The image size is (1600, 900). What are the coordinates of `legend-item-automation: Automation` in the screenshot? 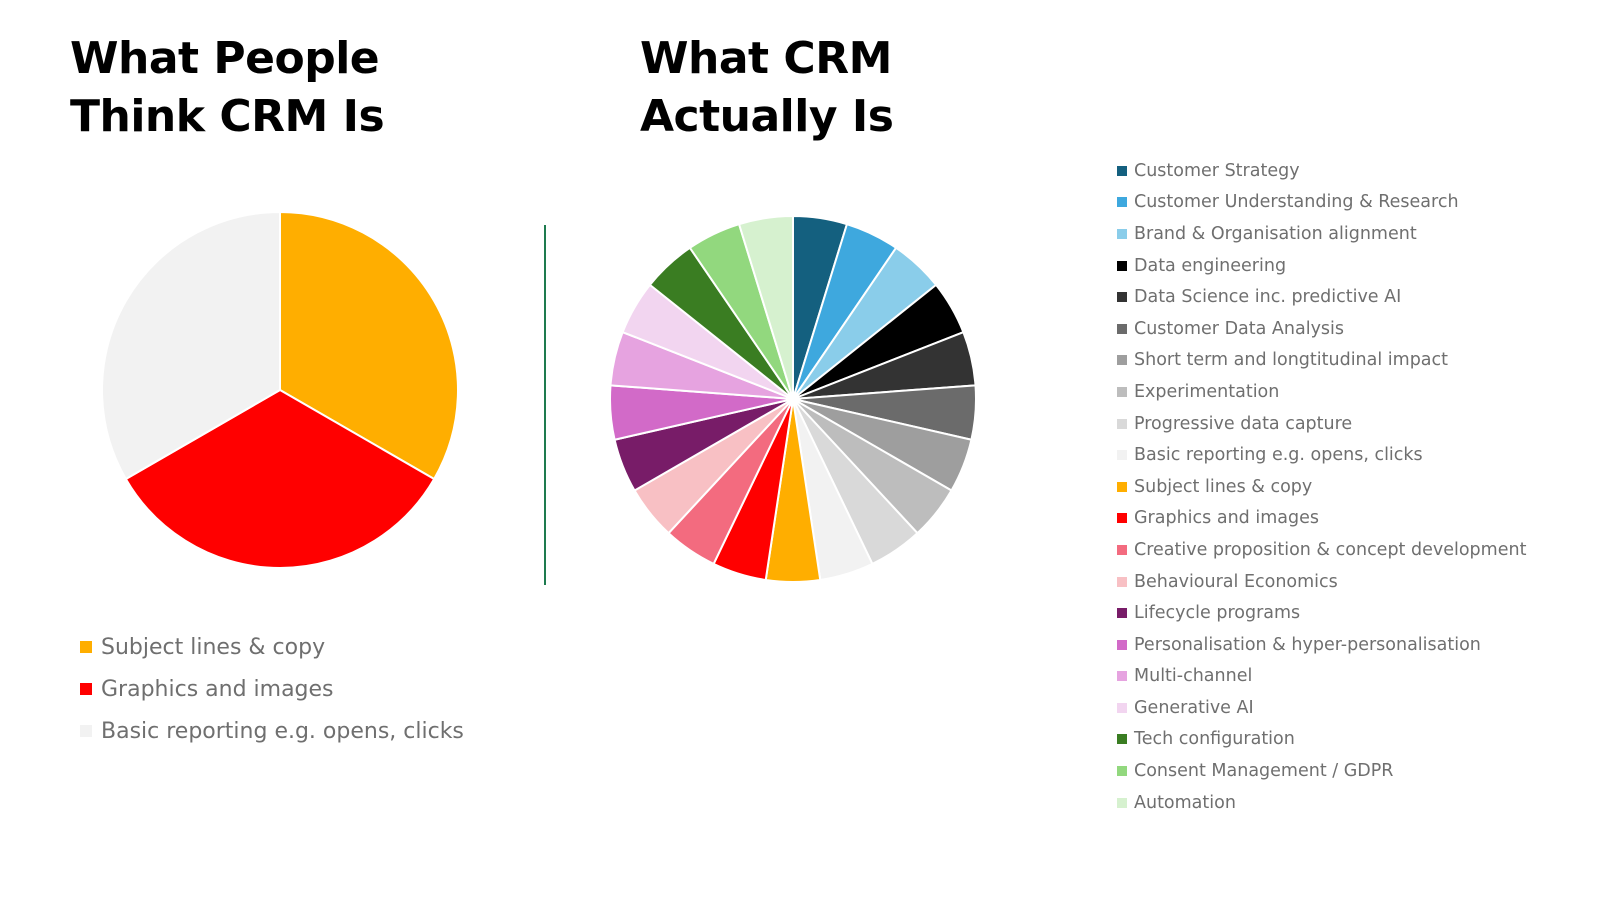 It's located at (1321, 803).